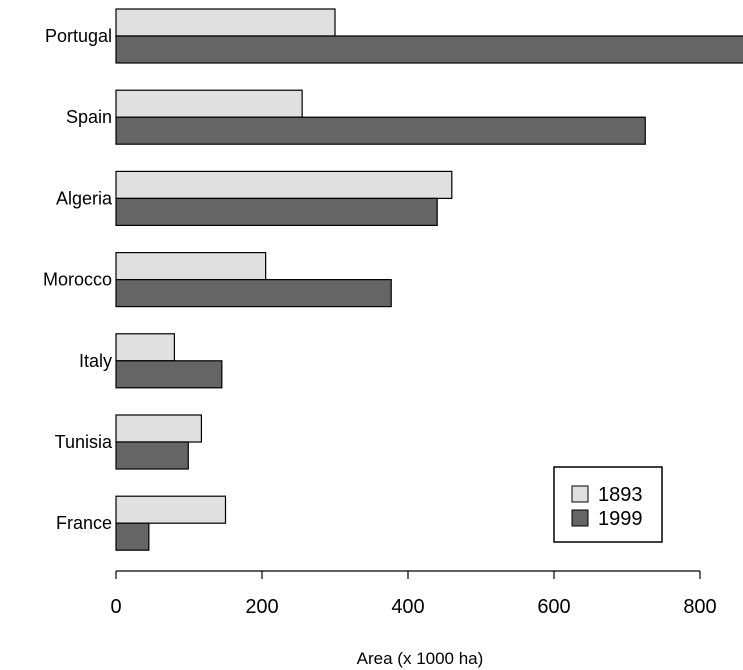  Describe the element at coordinates (276, 211) in the screenshot. I see `bar-algeria-1999` at that location.